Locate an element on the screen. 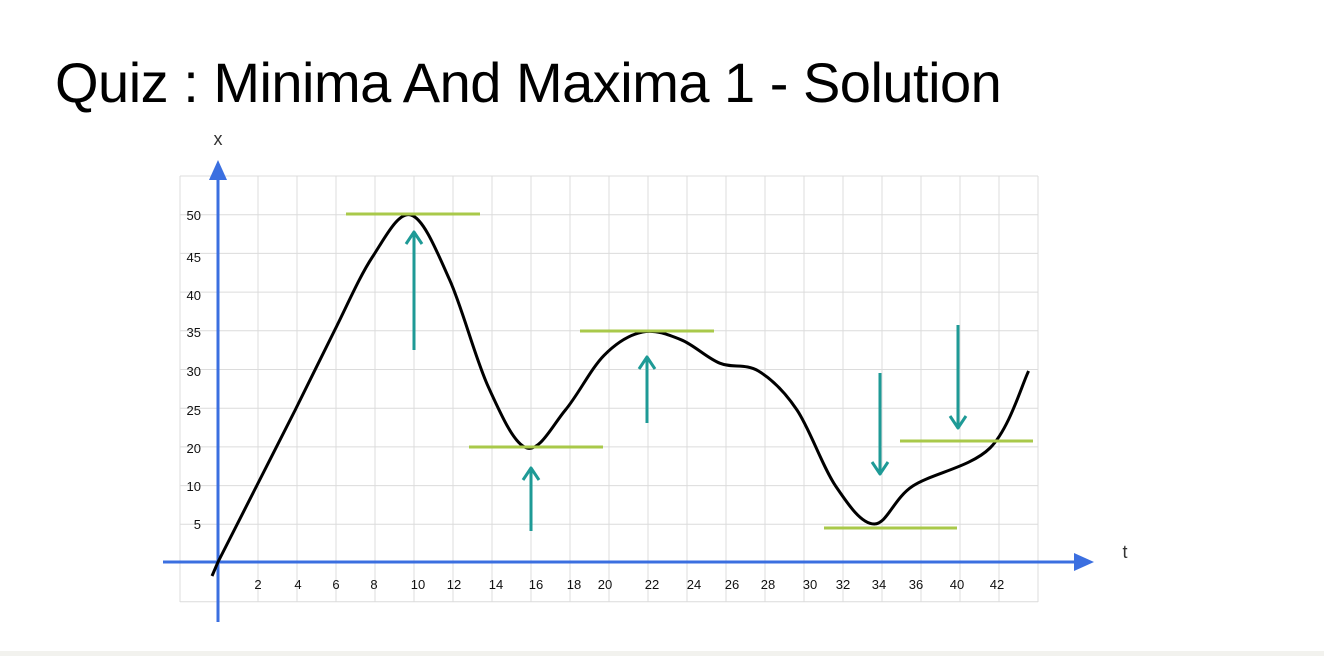  x-tick-label: 26 is located at coordinates (732, 584).